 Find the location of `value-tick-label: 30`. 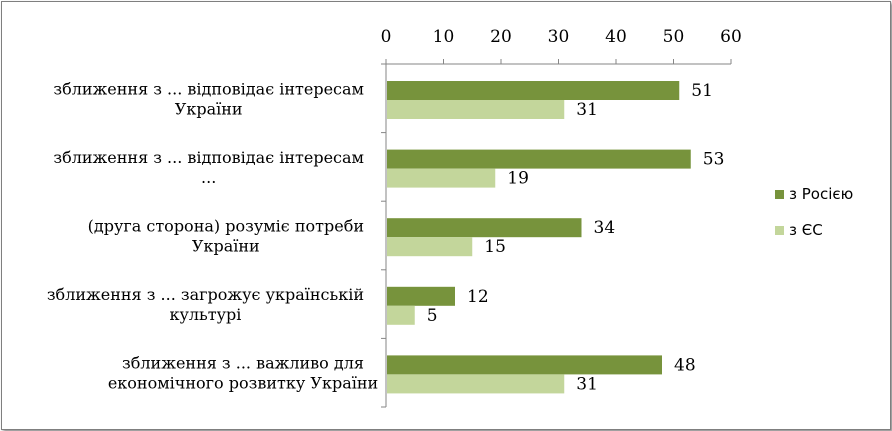

value-tick-label: 30 is located at coordinates (559, 37).